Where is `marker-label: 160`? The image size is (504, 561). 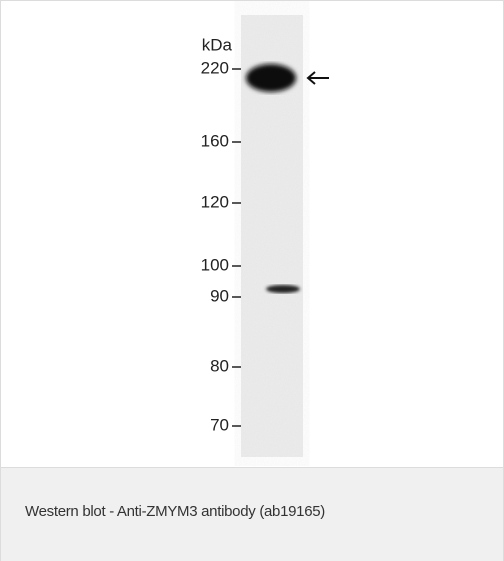 marker-label: 160 is located at coordinates (215, 140).